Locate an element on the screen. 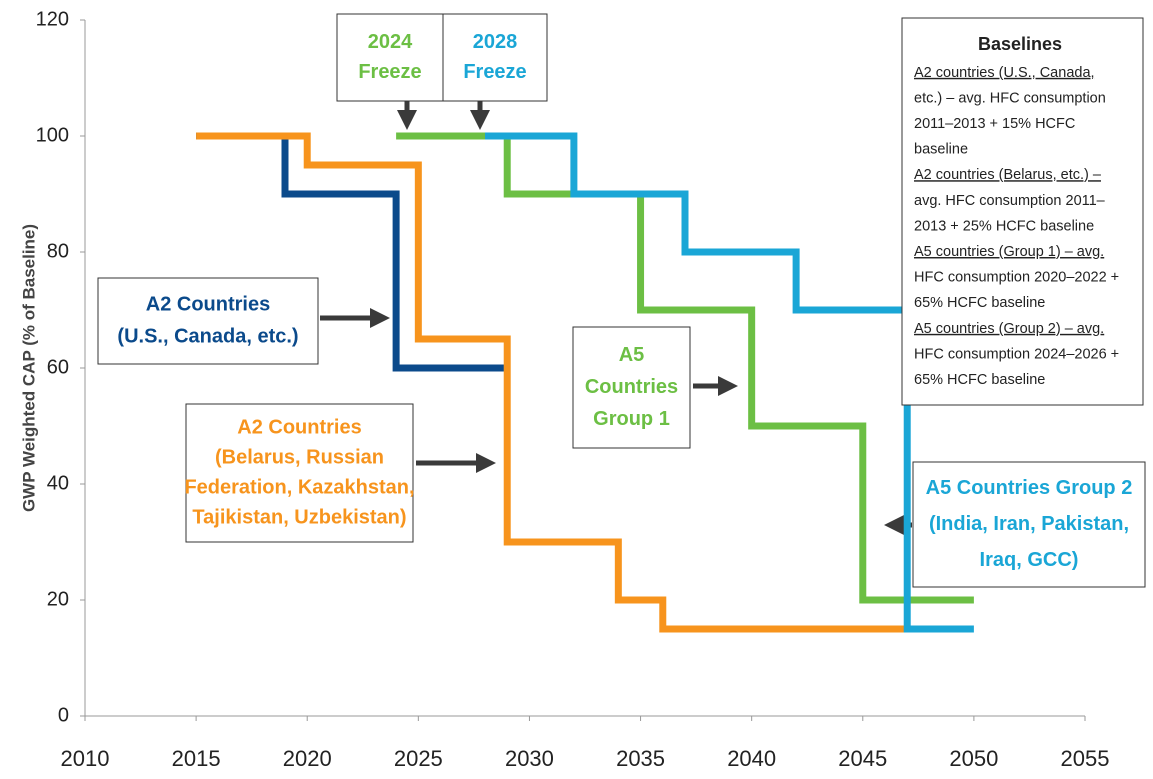 This screenshot has width=1153, height=779. y-tick-label: 60 is located at coordinates (58, 367).